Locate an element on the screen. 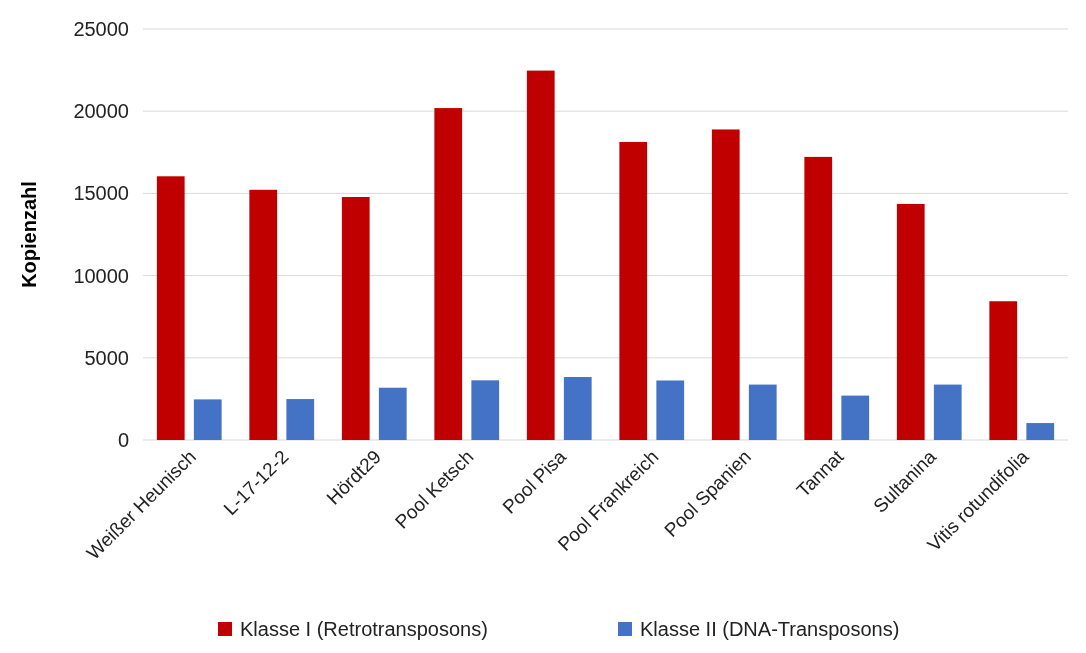 The image size is (1086, 653). y-tick-label: 25000 is located at coordinates (101, 29).